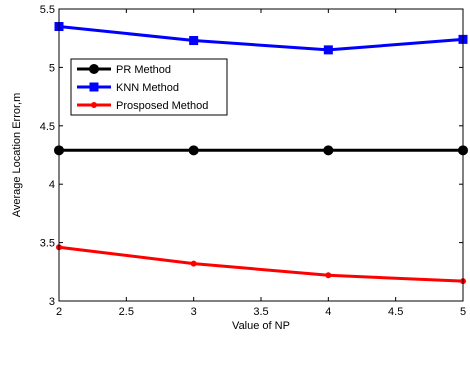 The width and height of the screenshot is (470, 366). Describe the element at coordinates (162, 106) in the screenshot. I see `legend-label-prosposed-method: Prosposed Method` at that location.